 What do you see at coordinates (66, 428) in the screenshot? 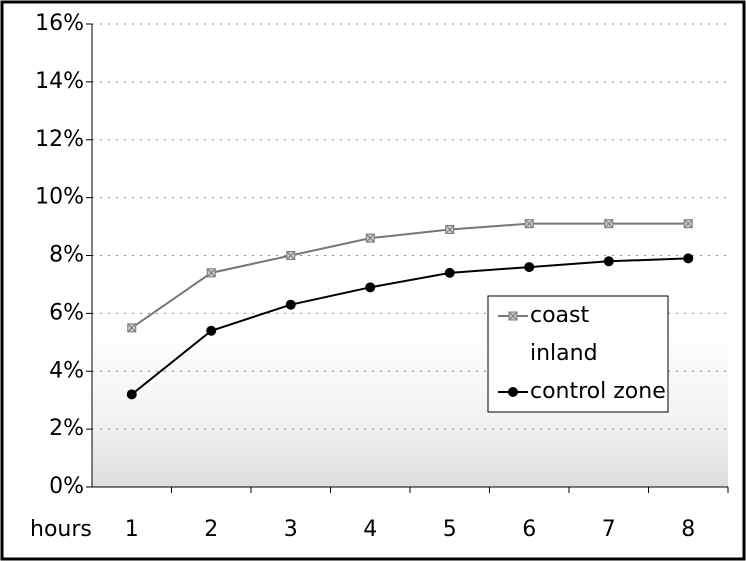
I see `y-tick-label: 2%` at bounding box center [66, 428].